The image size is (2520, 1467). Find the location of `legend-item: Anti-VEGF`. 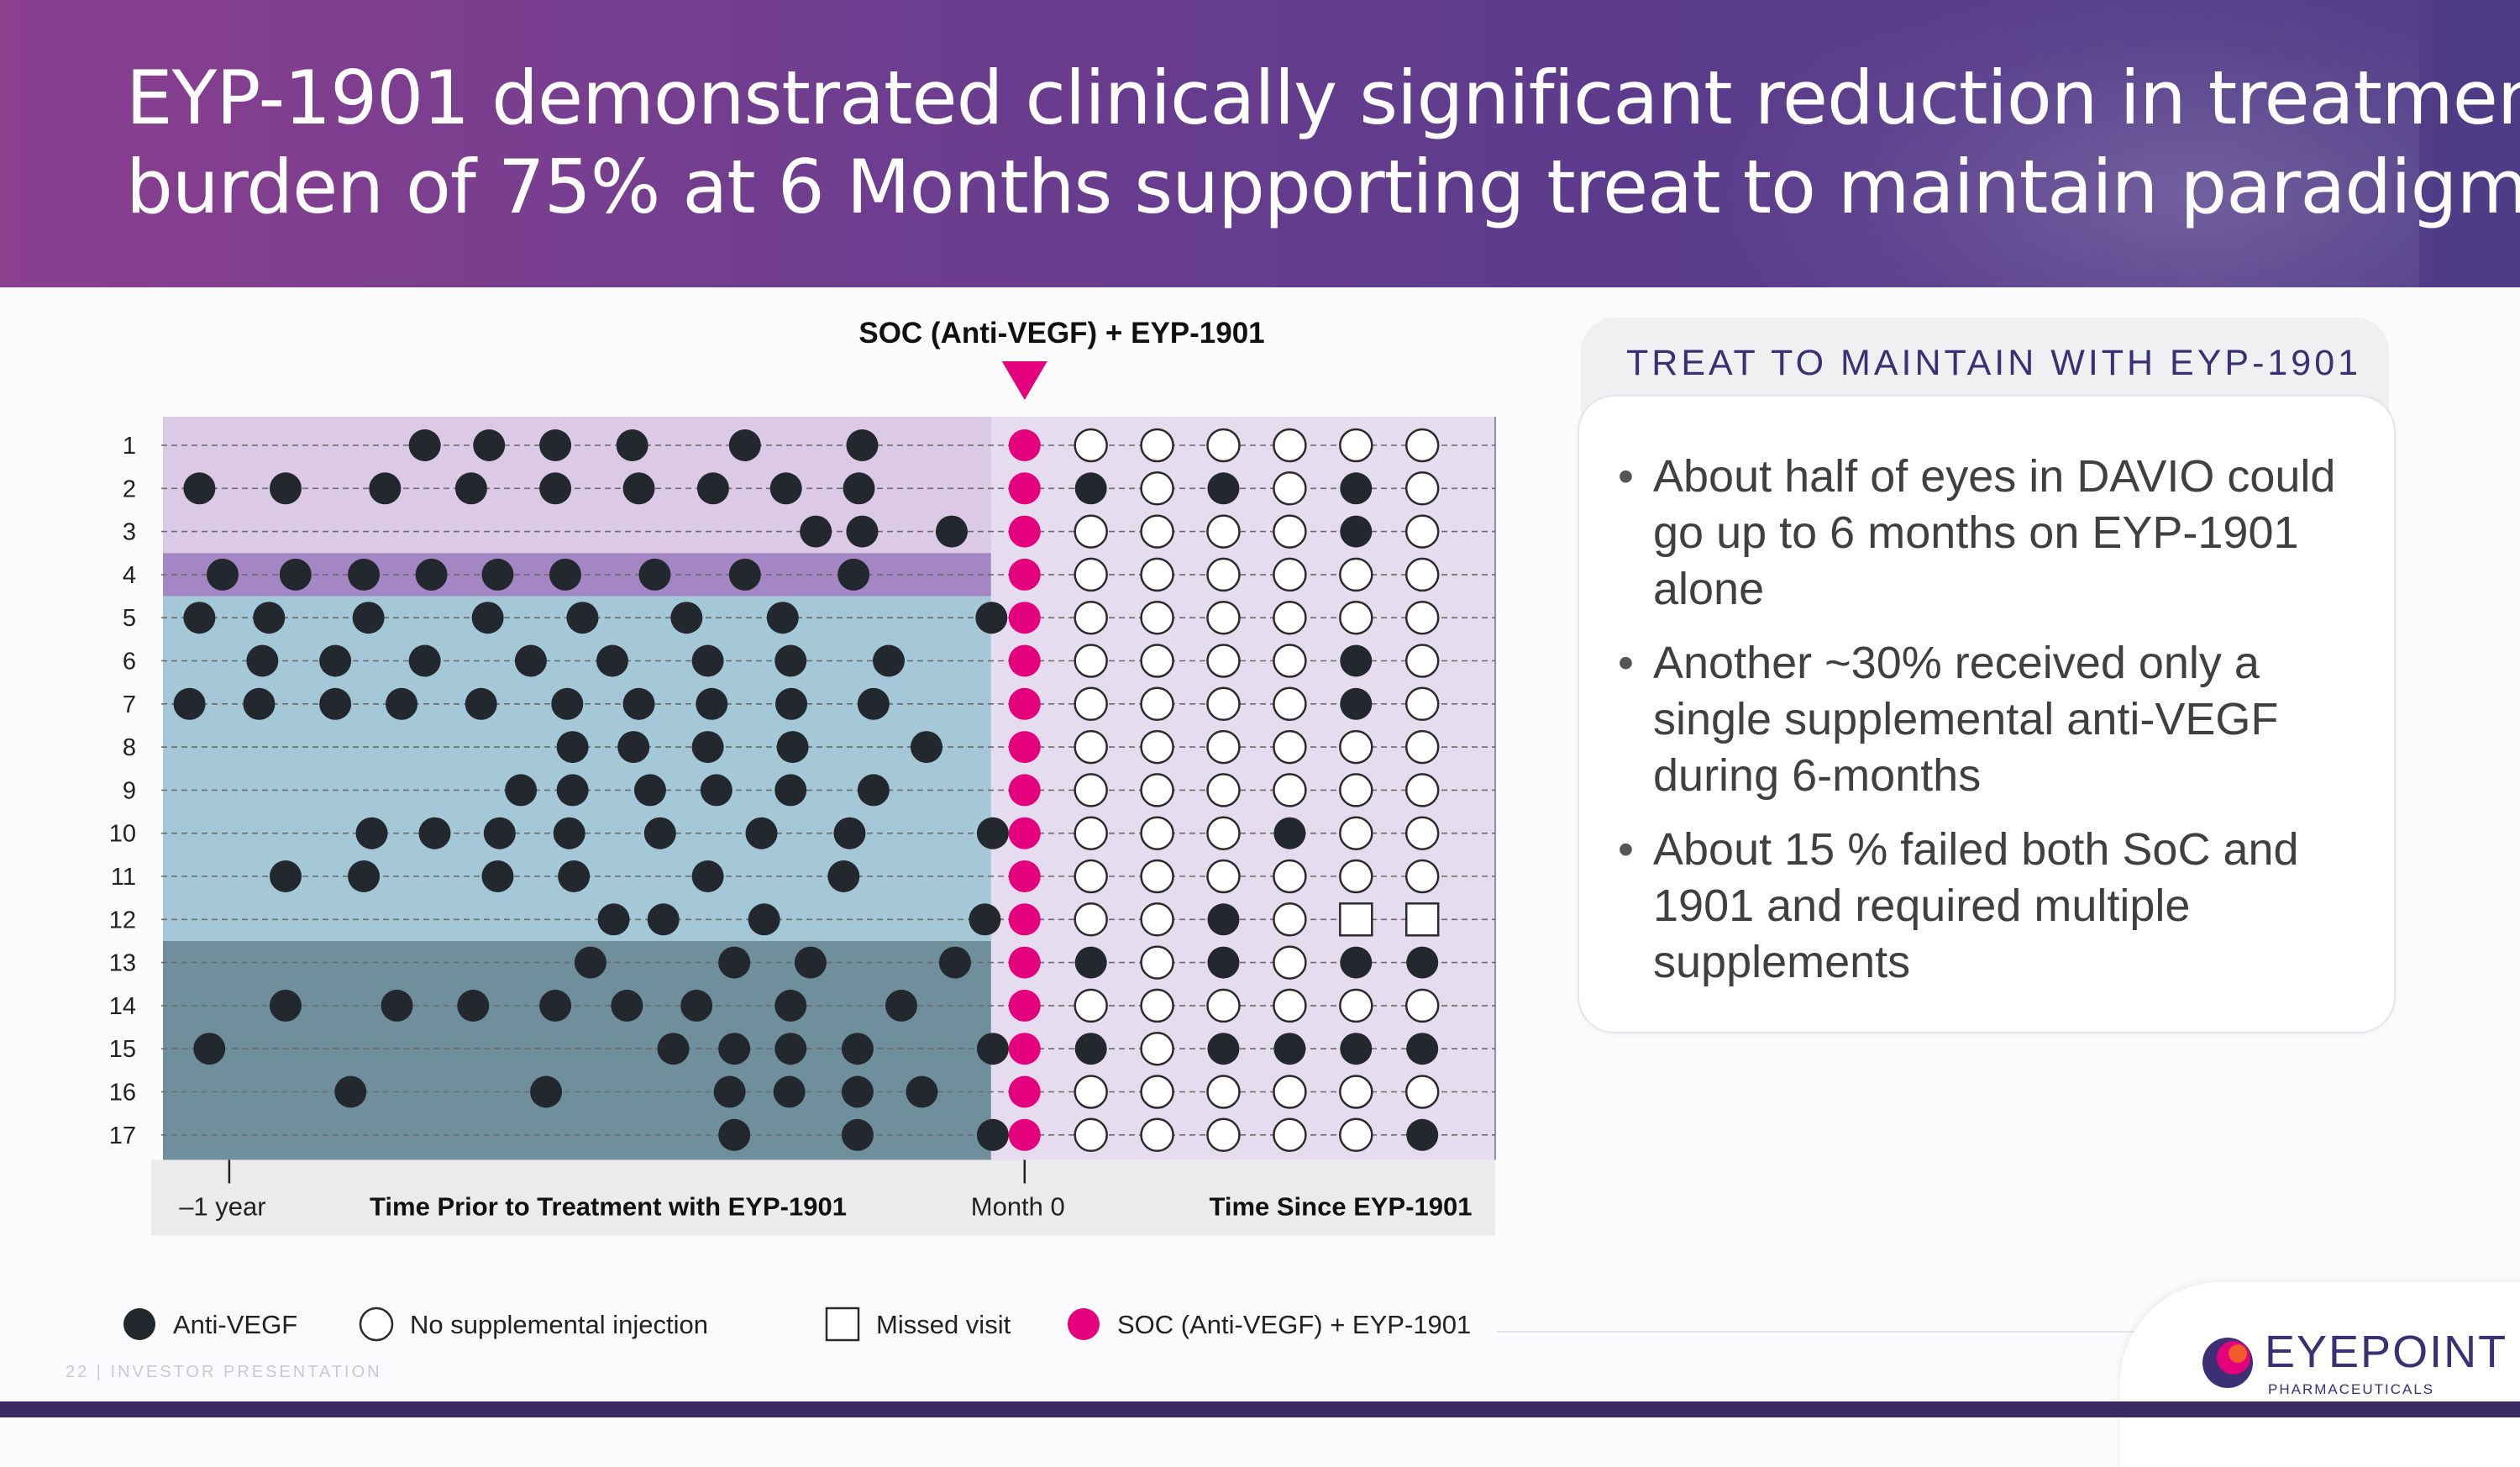

legend-item: Anti-VEGF is located at coordinates (210, 1324).